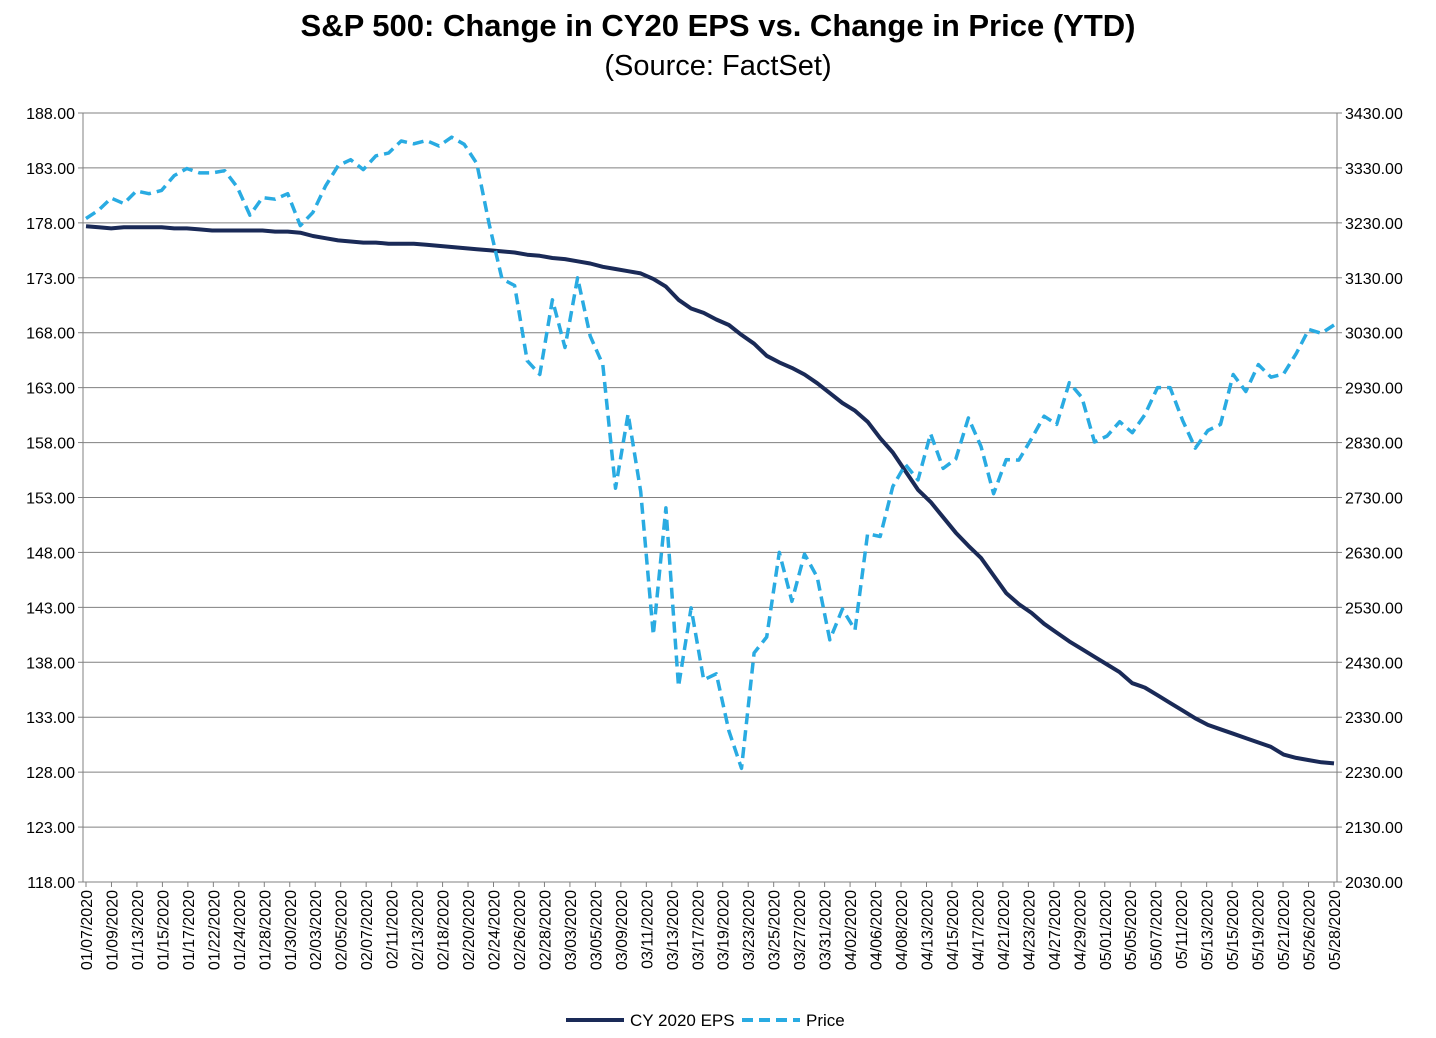 Image resolution: width=1436 pixels, height=1038 pixels. What do you see at coordinates (1080, 930) in the screenshot?
I see `x-tick-label: 04/29/2020` at bounding box center [1080, 930].